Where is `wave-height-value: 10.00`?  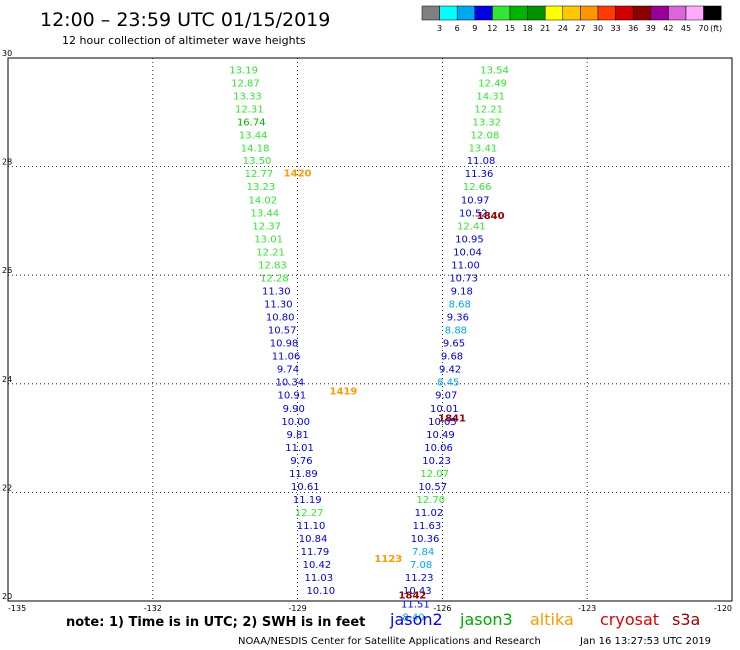
wave-height-value: 10.00 is located at coordinates (295, 422).